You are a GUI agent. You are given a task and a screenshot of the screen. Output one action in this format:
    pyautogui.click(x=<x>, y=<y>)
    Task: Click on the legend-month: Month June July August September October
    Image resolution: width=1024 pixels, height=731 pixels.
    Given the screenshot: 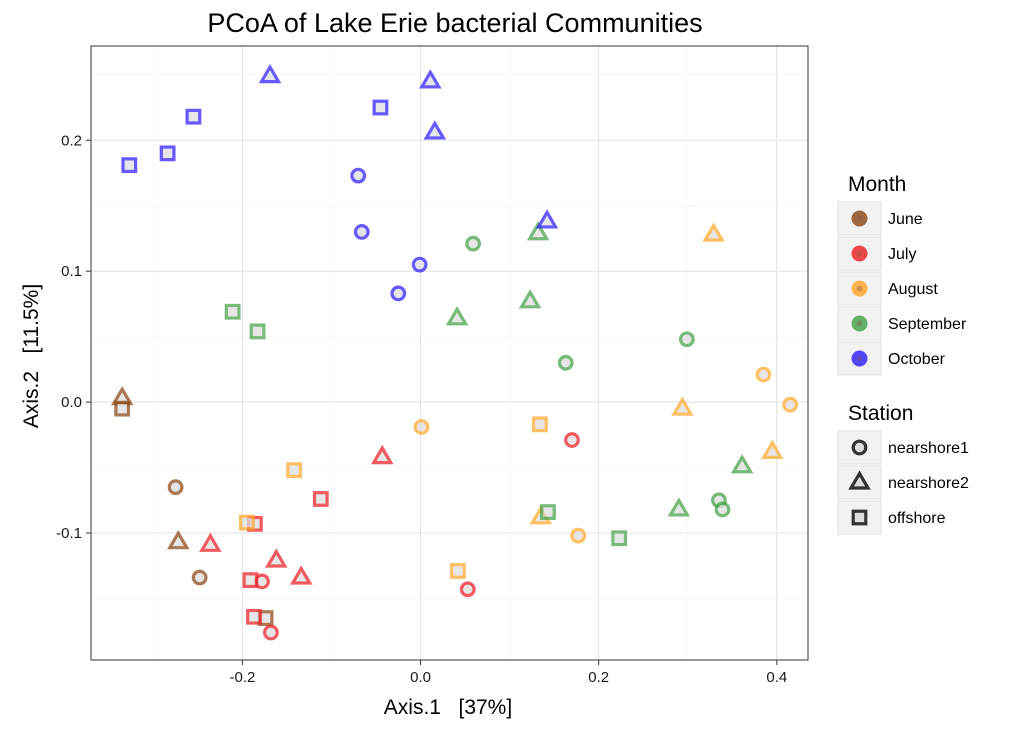 What is the action you would take?
    pyautogui.click(x=902, y=274)
    